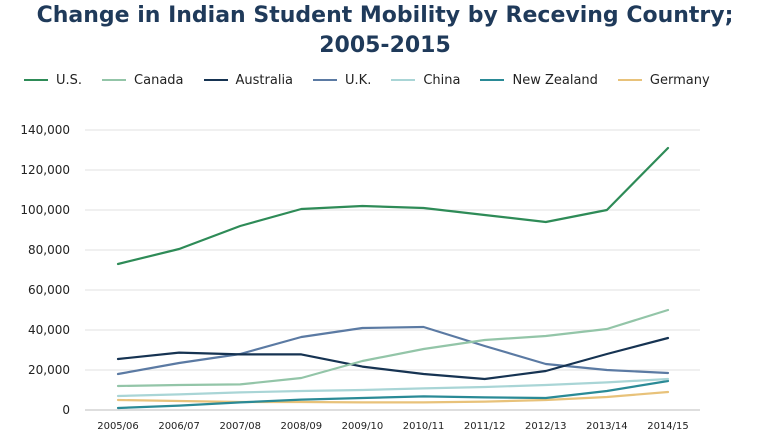 This screenshot has width=770, height=433. Describe the element at coordinates (555, 80) in the screenshot. I see `legend-label: New Zealand` at that location.